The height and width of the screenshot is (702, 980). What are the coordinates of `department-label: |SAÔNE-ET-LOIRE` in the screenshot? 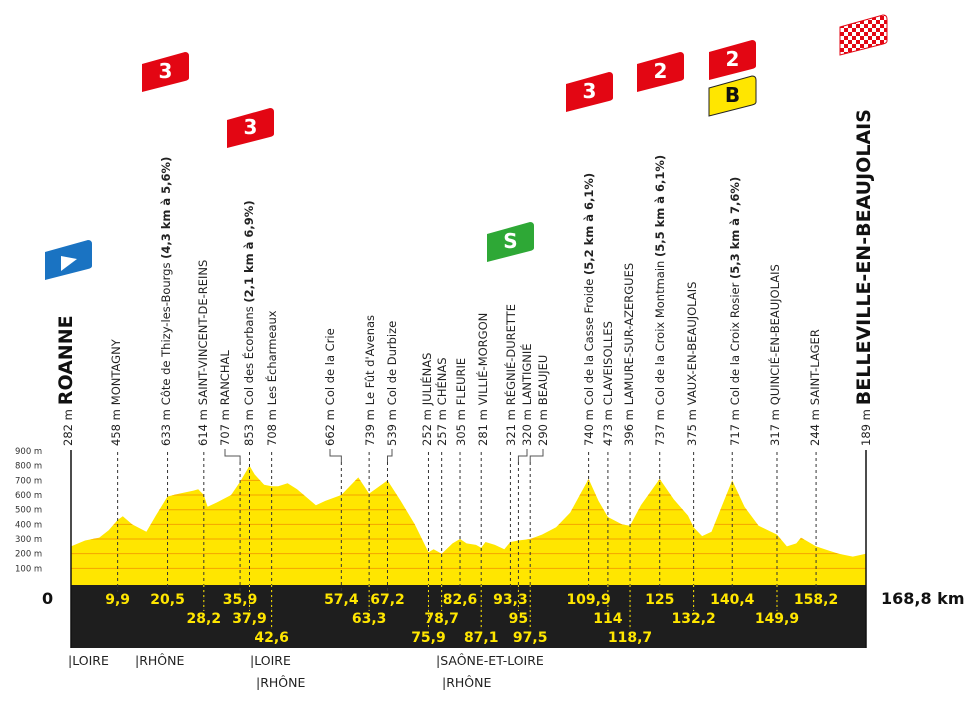 It's located at (490, 660).